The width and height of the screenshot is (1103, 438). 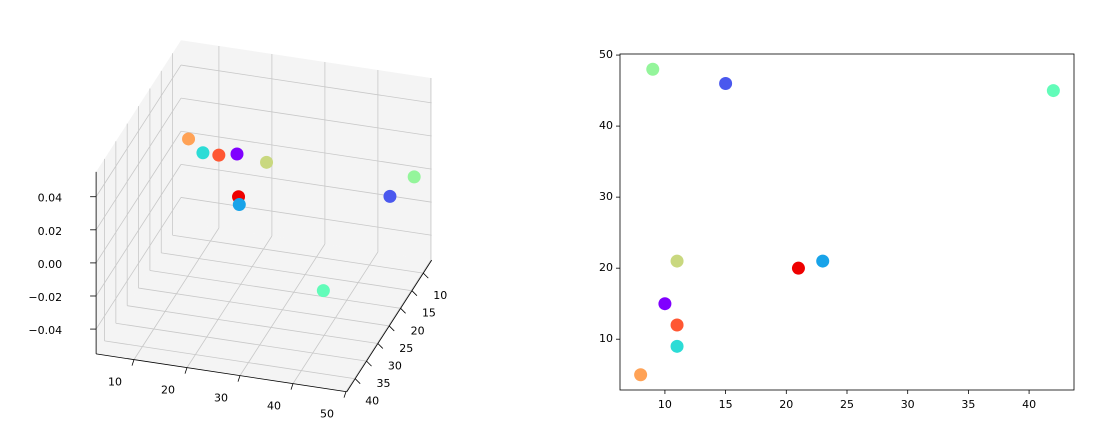 I want to click on z-tick-label: −0.04, so click(x=45, y=330).